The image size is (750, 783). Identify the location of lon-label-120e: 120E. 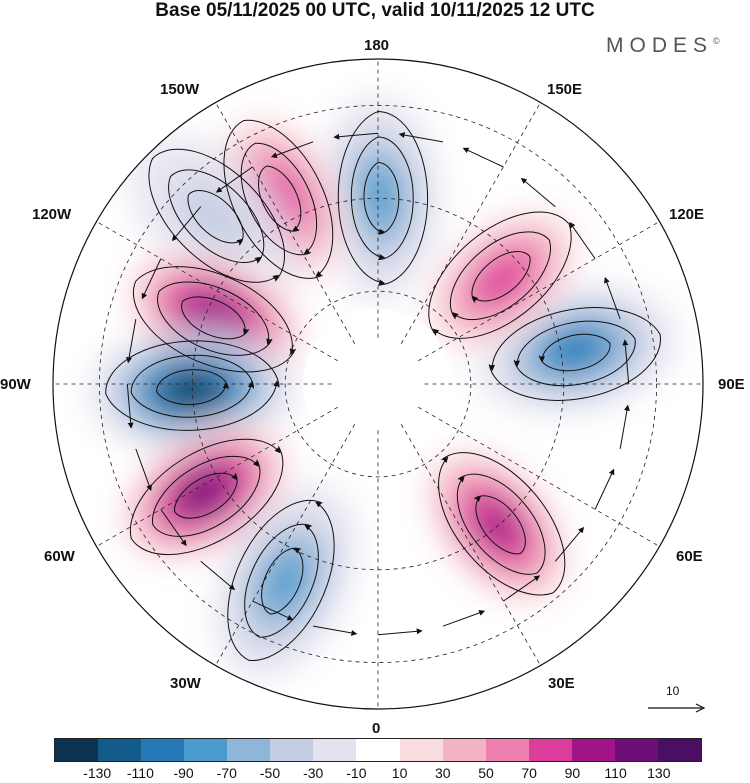
(687, 214).